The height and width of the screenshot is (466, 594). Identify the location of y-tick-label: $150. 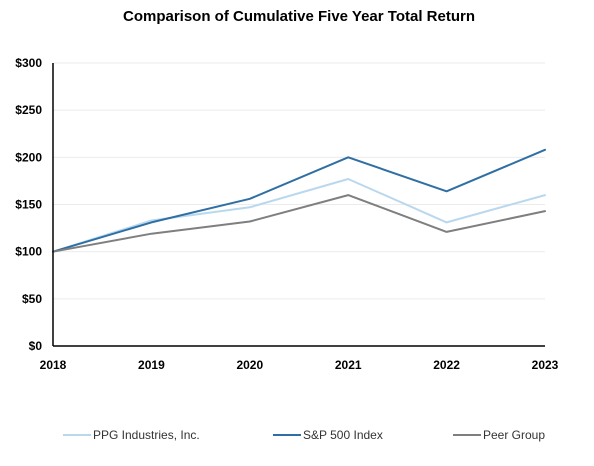
(28, 205).